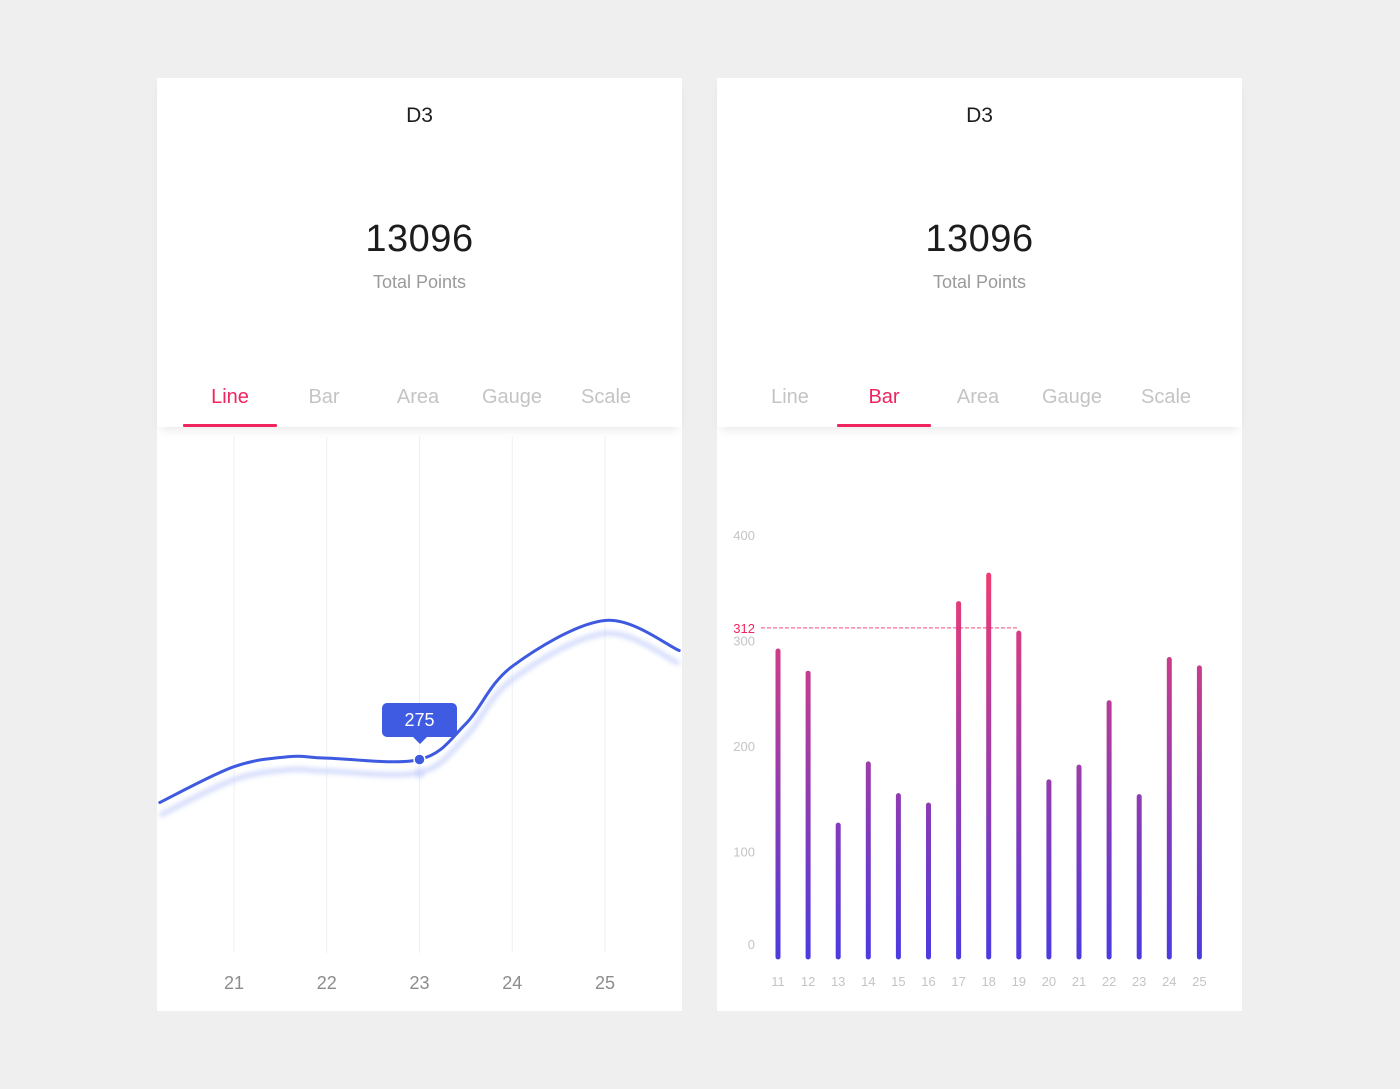 The image size is (1400, 1089). I want to click on x-tick-label: 18, so click(988, 981).